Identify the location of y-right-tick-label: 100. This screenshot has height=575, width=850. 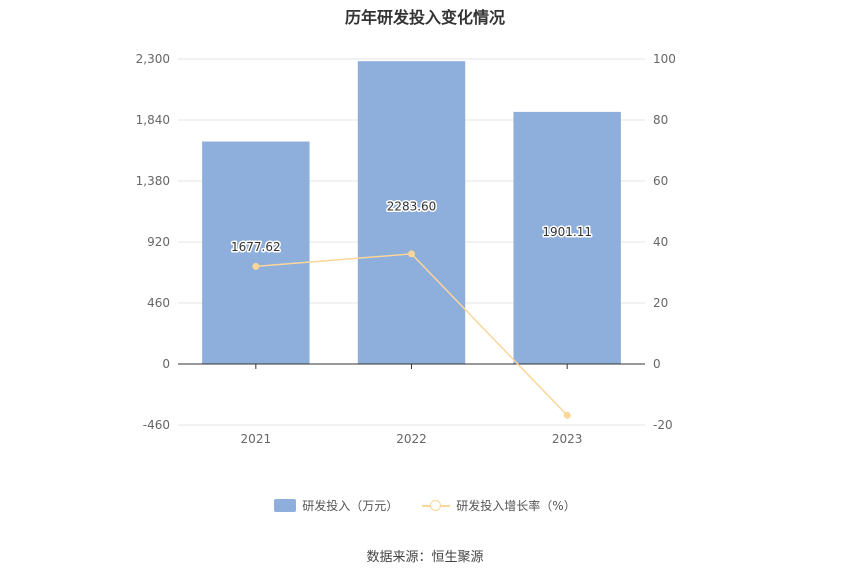
(664, 59).